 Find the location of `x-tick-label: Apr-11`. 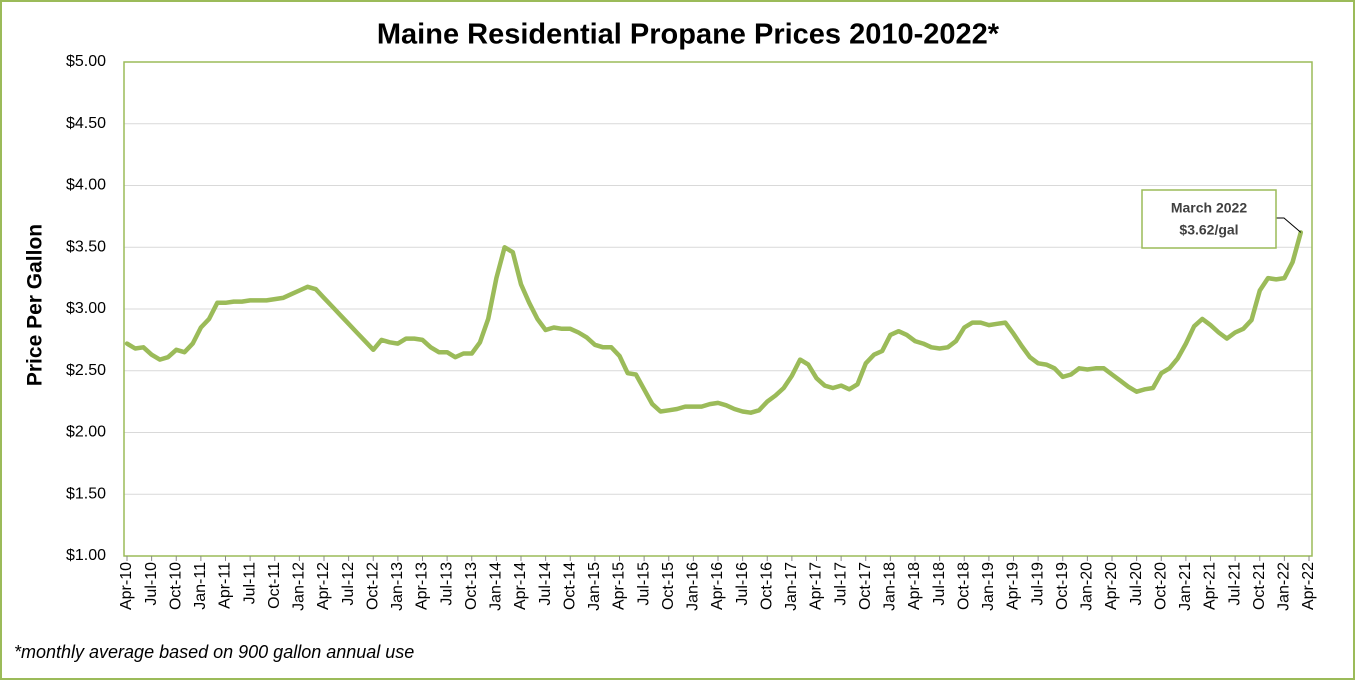

x-tick-label: Apr-11 is located at coordinates (225, 585).